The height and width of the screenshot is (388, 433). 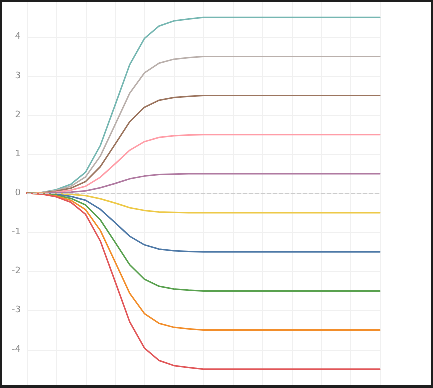 What do you see at coordinates (16, 311) in the screenshot?
I see `y-tick-label: -3` at bounding box center [16, 311].